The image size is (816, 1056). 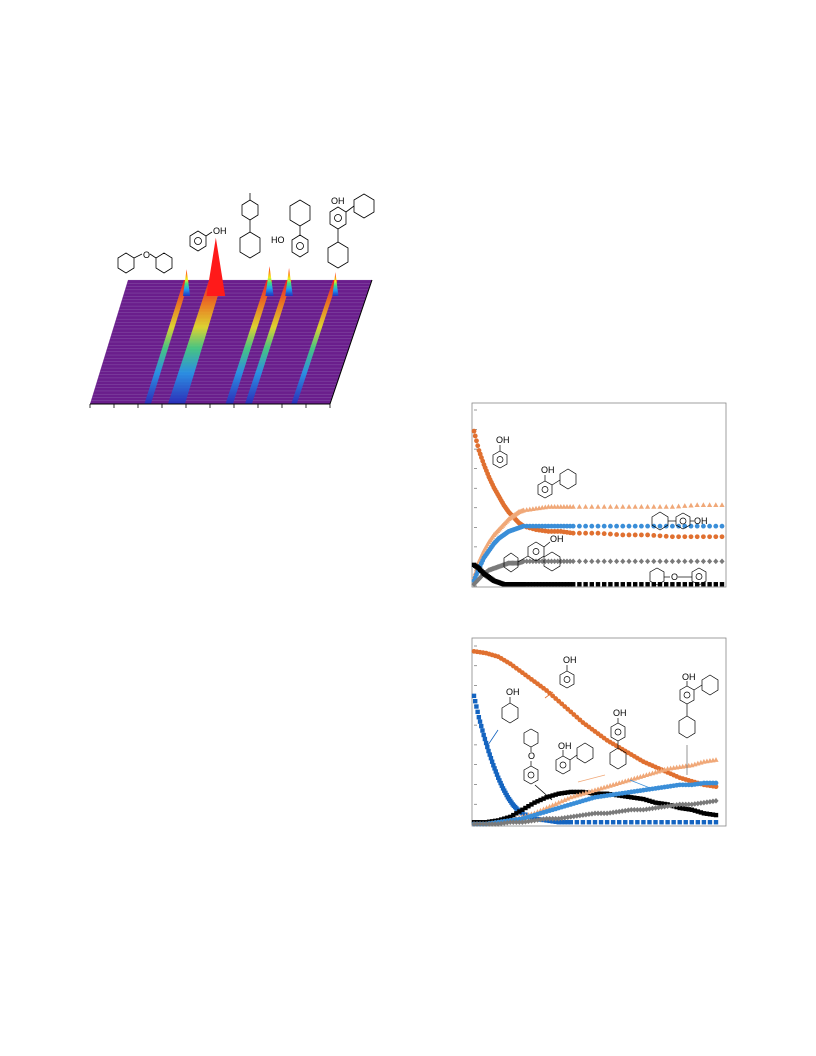 What do you see at coordinates (674, 577) in the screenshot?
I see `c2-ether-o: O` at bounding box center [674, 577].